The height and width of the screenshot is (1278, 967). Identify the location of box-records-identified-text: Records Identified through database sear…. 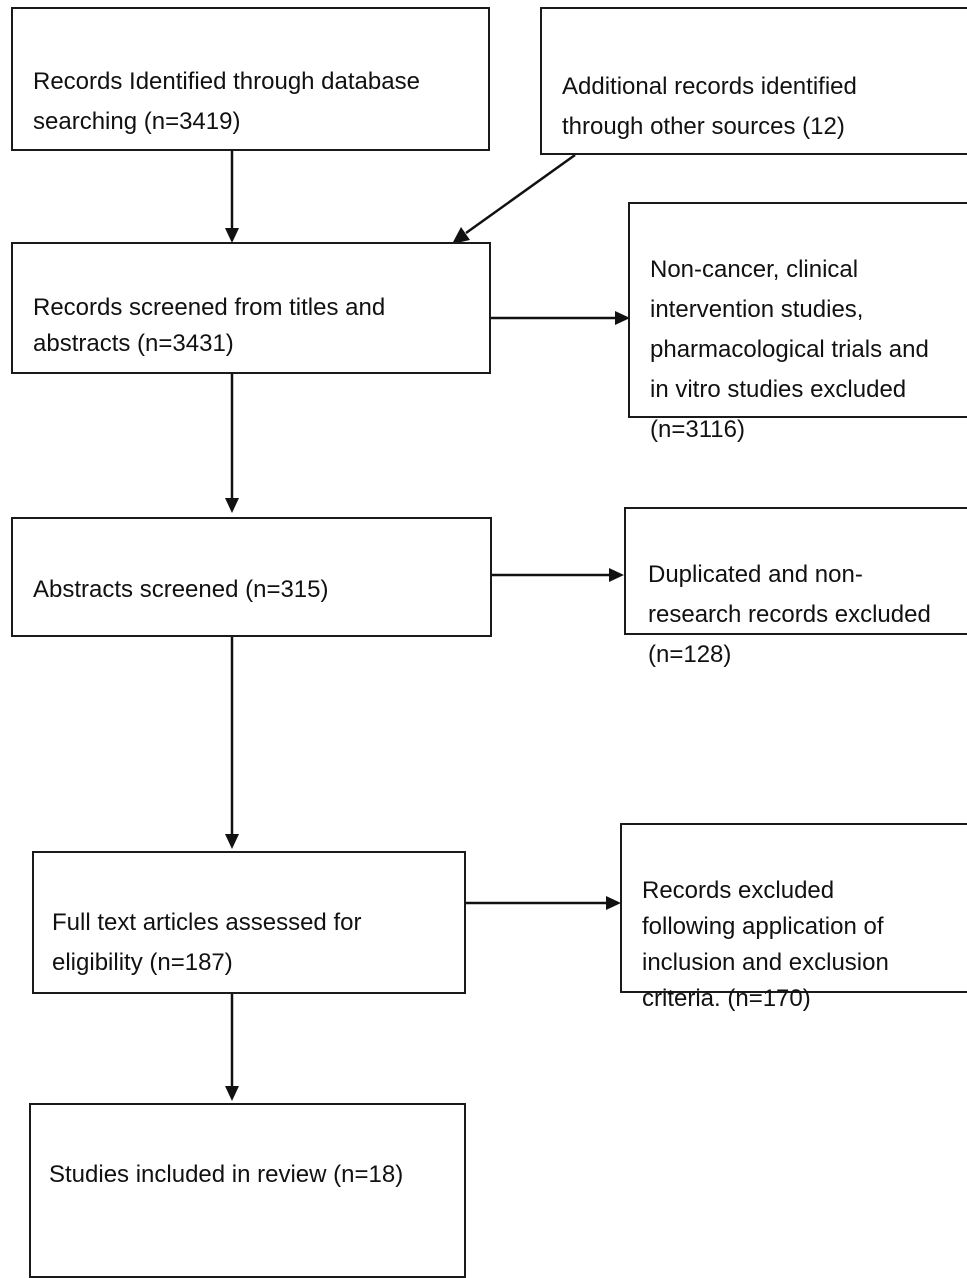
(226, 101).